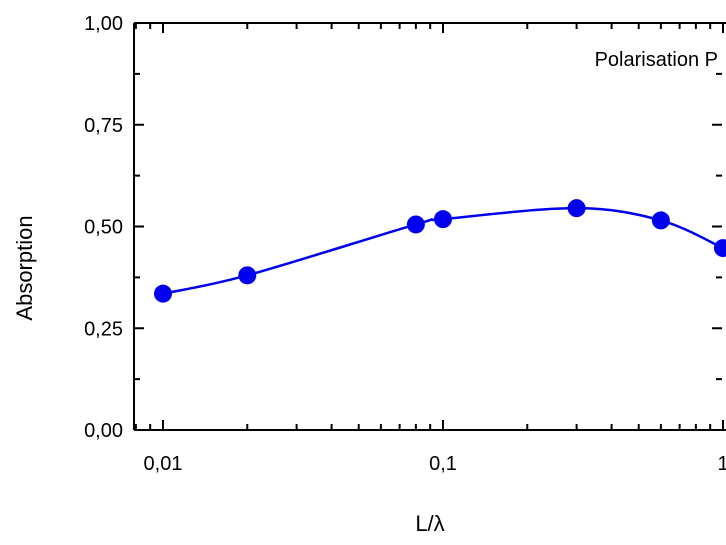 This screenshot has width=726, height=545. What do you see at coordinates (443, 464) in the screenshot?
I see `x-tick-label: 0,1` at bounding box center [443, 464].